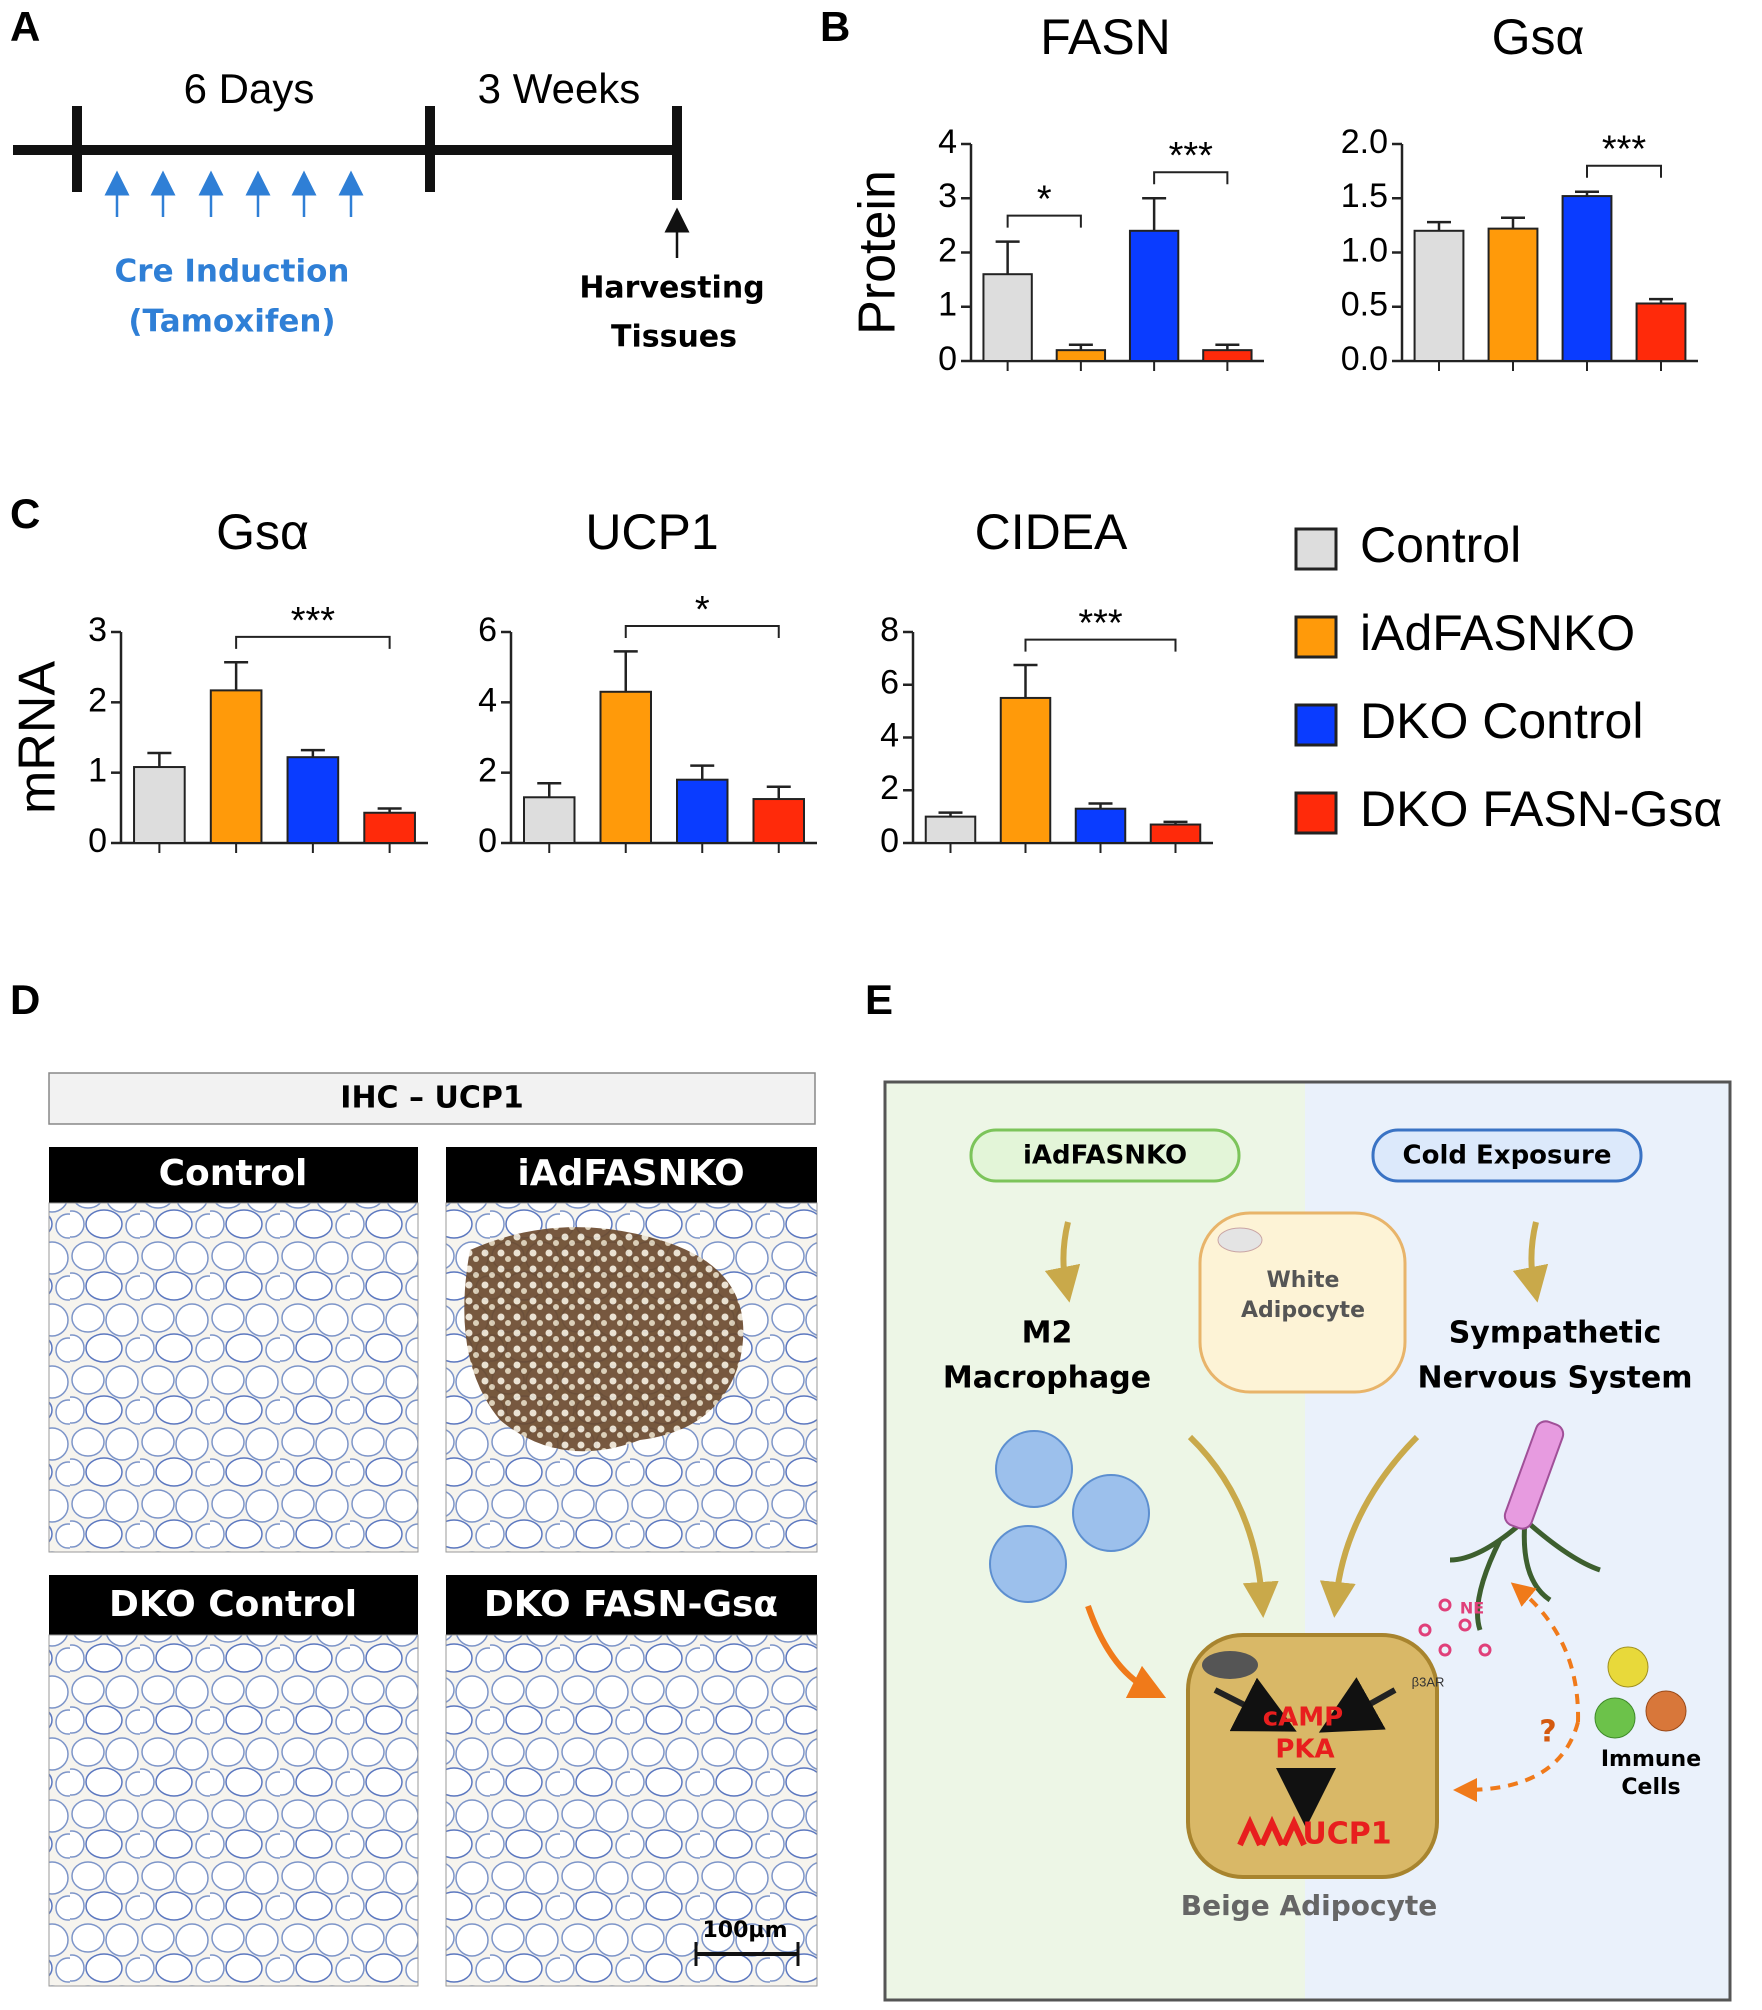 The width and height of the screenshot is (1762, 2010). Describe the element at coordinates (1364, 142) in the screenshot. I see `y-tick-label: 2.0` at that location.